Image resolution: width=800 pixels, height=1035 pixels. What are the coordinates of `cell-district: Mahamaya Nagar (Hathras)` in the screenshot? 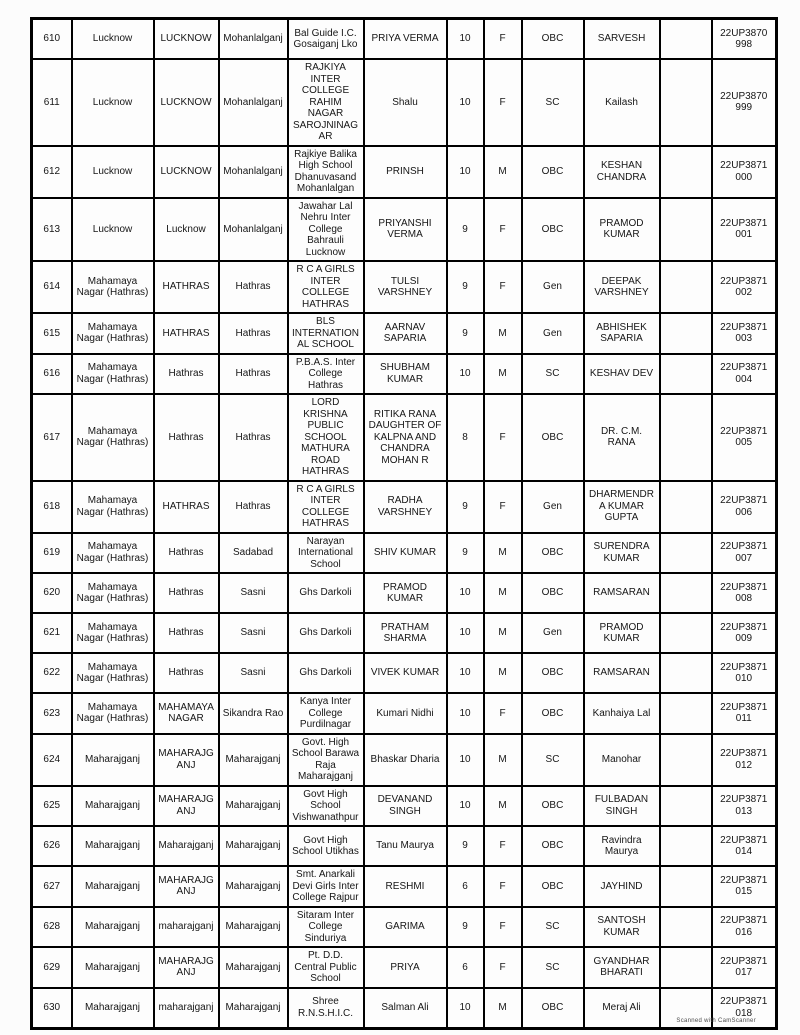 It's located at (112, 333).